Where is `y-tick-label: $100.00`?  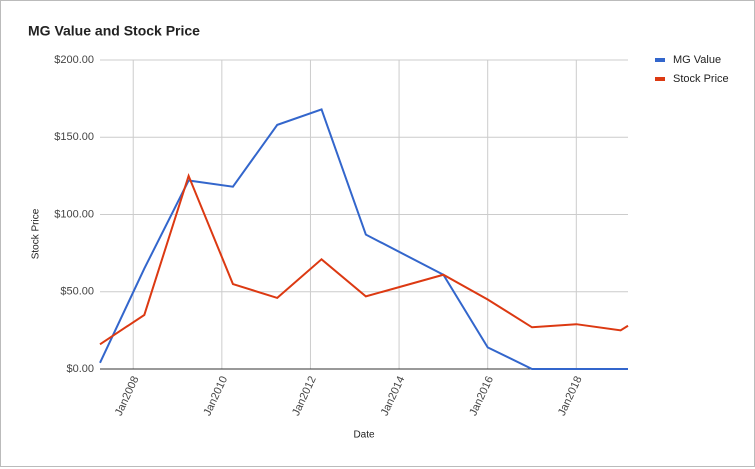
y-tick-label: $100.00 is located at coordinates (74, 214).